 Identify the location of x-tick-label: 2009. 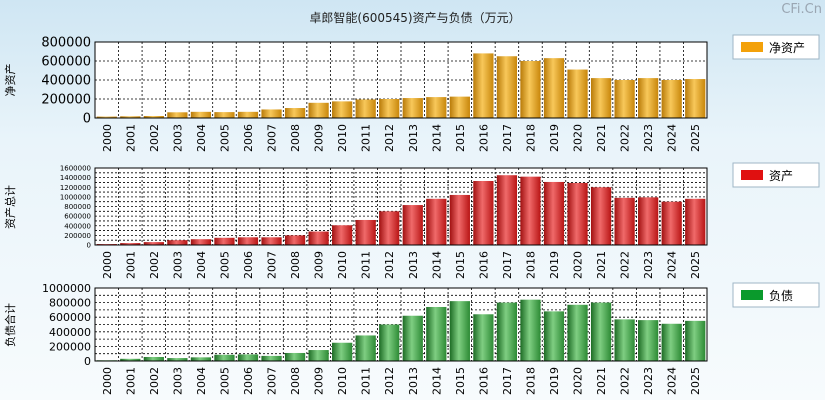
(319, 381).